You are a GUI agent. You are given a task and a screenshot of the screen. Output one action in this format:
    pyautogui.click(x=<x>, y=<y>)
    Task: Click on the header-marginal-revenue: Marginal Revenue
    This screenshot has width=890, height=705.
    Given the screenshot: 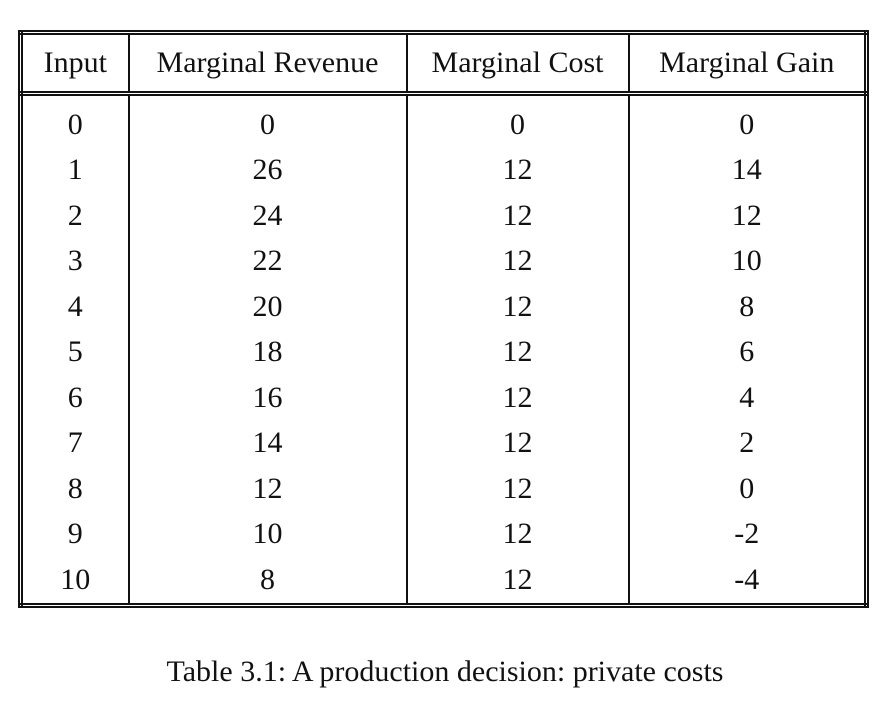 What is the action you would take?
    pyautogui.click(x=267, y=63)
    